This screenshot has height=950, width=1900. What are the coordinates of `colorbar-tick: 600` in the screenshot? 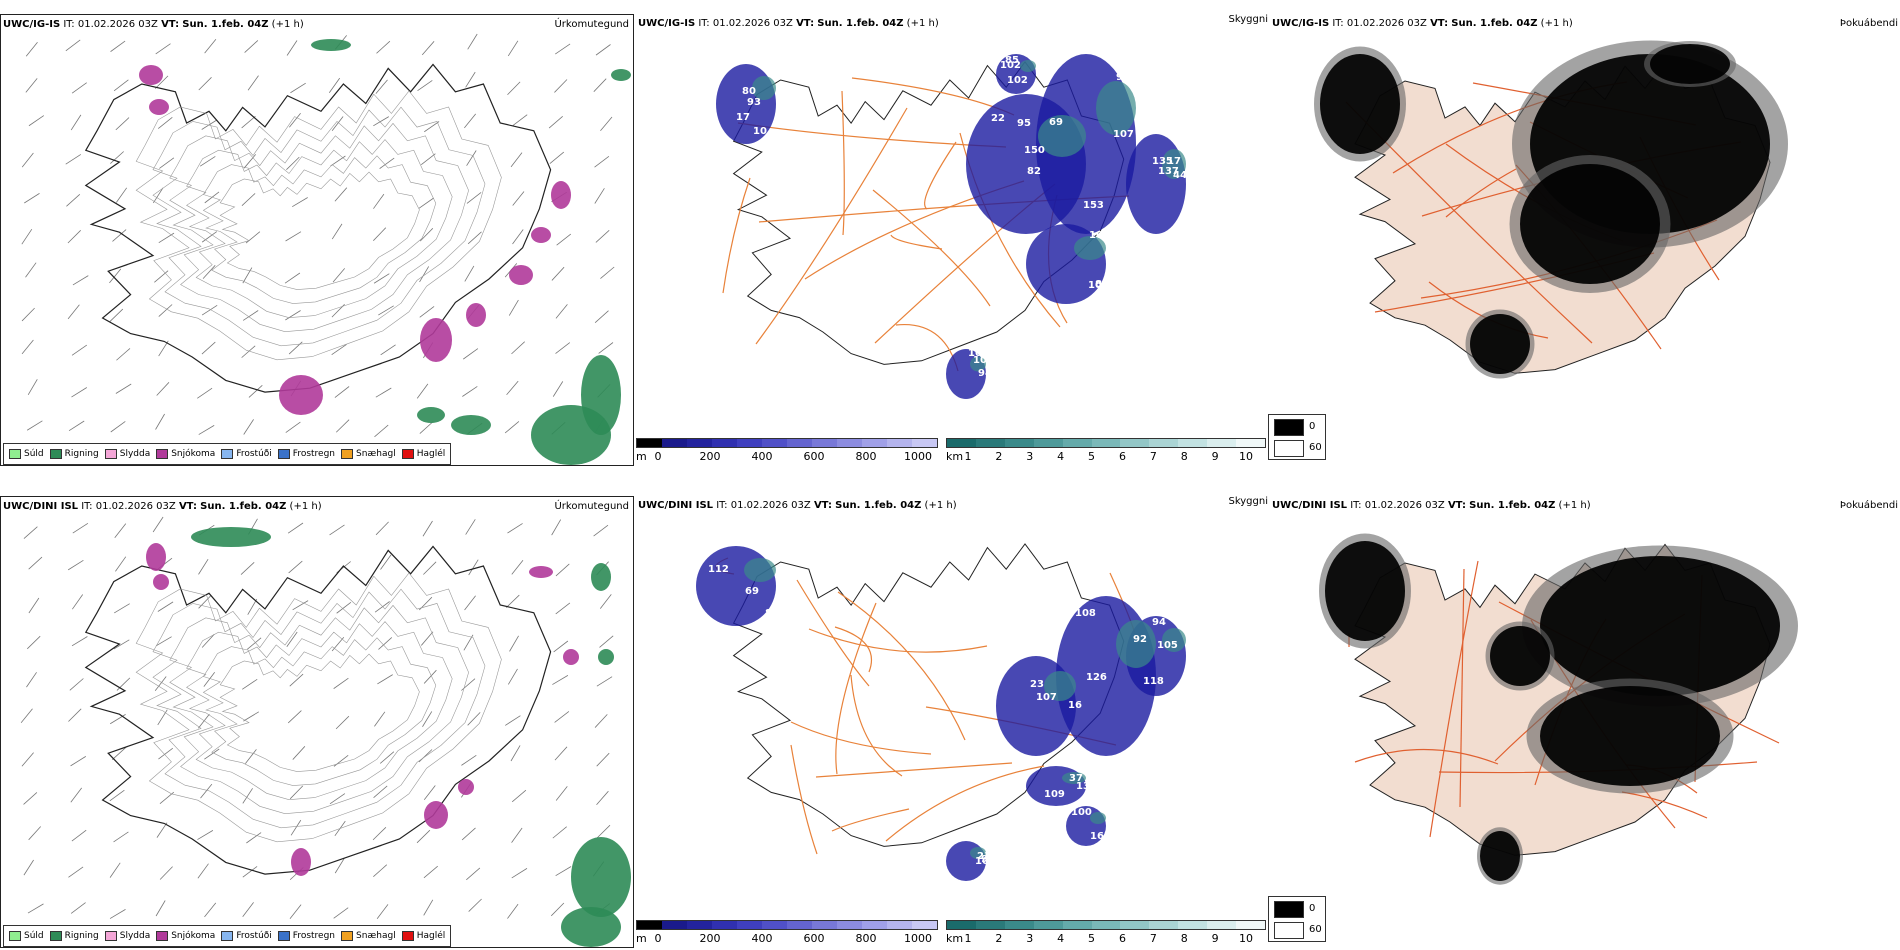 It's located at (814, 938).